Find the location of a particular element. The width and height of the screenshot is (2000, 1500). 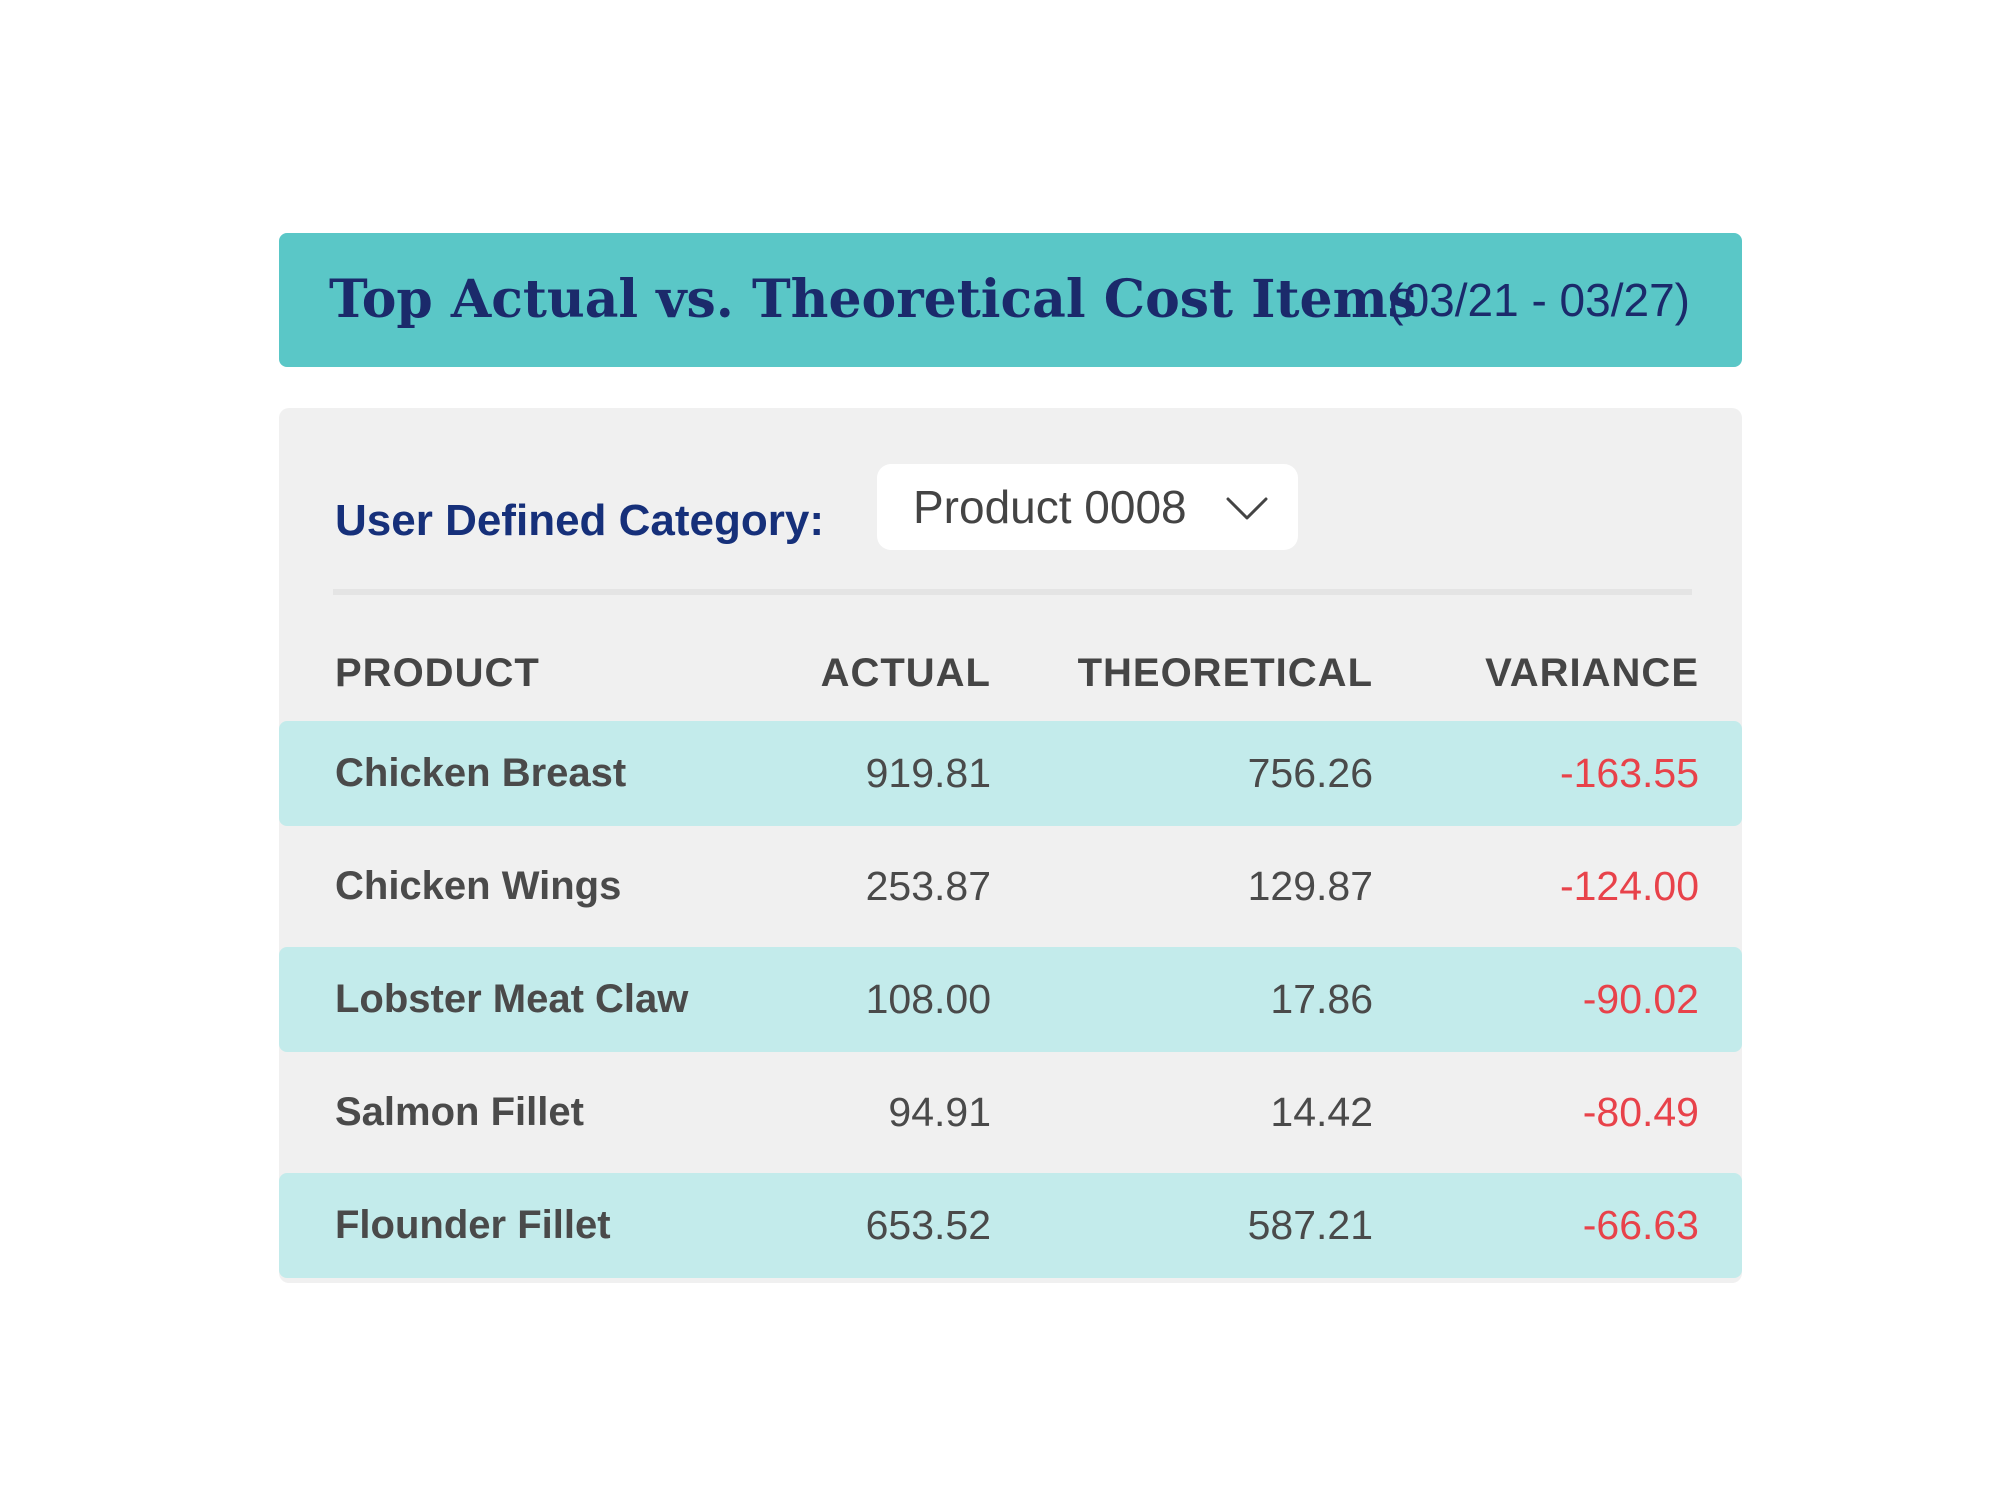

date-range: (03/21 - 03/27) is located at coordinates (1539, 300).